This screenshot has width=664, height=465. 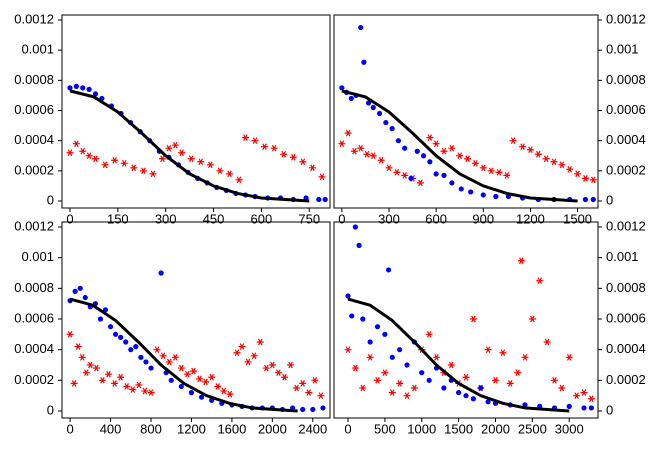 I want to click on x-tick-label: 1000, so click(x=421, y=428).